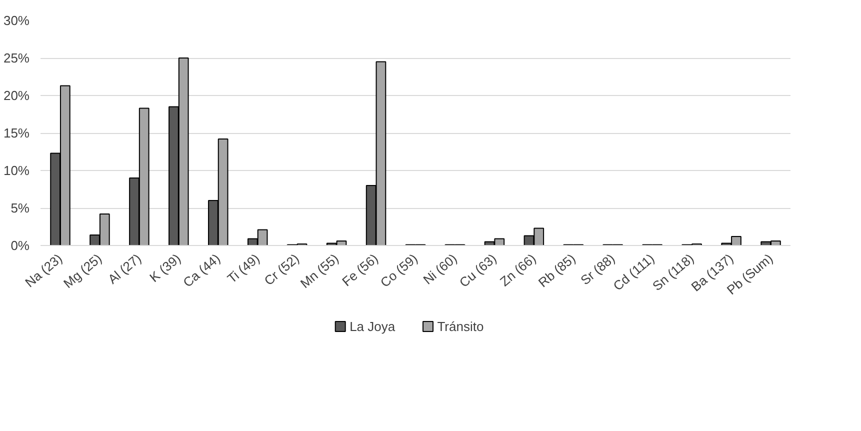 The image size is (861, 431). What do you see at coordinates (16, 58) in the screenshot?
I see `y-tick-label: 25%` at bounding box center [16, 58].